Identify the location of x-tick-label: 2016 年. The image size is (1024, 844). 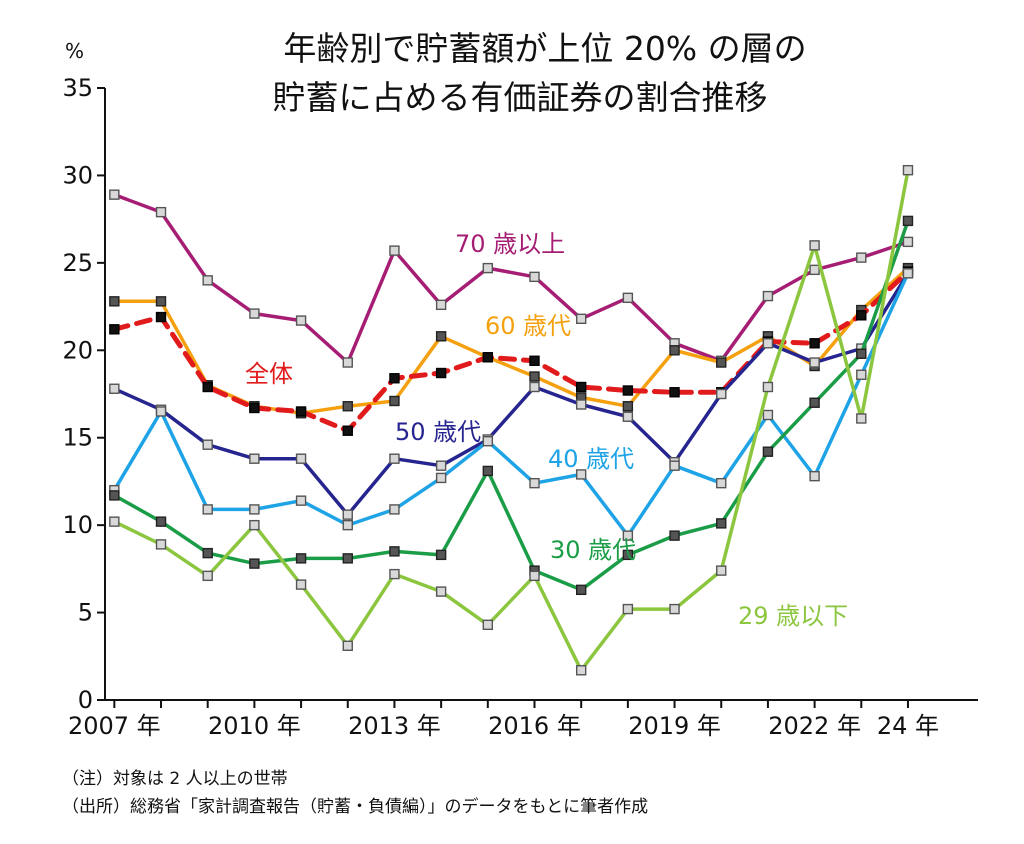
(534, 726).